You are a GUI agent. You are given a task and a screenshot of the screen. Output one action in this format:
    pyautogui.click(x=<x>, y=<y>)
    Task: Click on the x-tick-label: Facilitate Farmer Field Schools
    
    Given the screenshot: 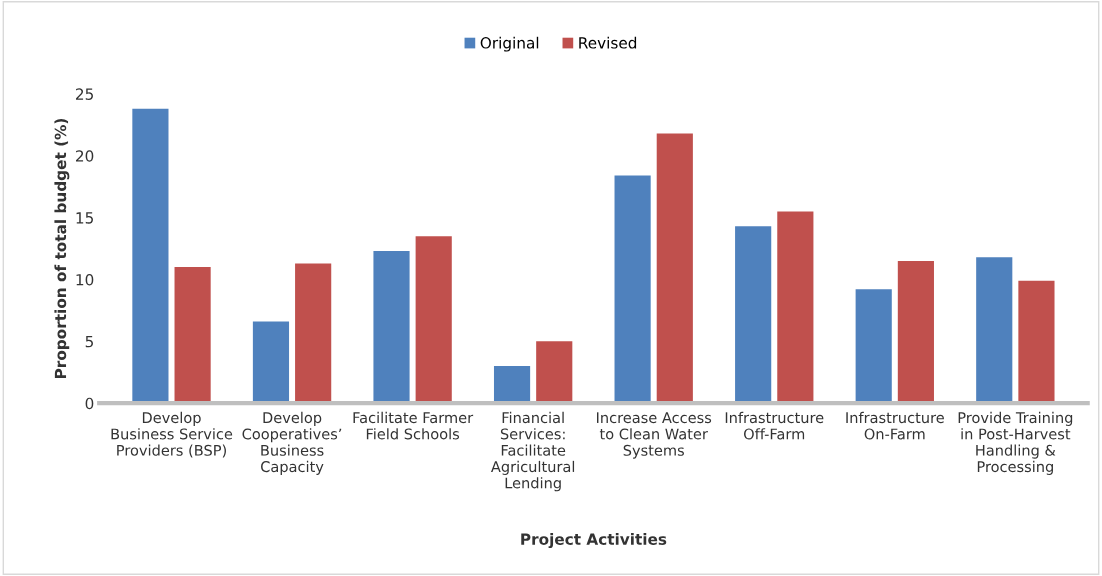 What is the action you would take?
    pyautogui.click(x=413, y=425)
    